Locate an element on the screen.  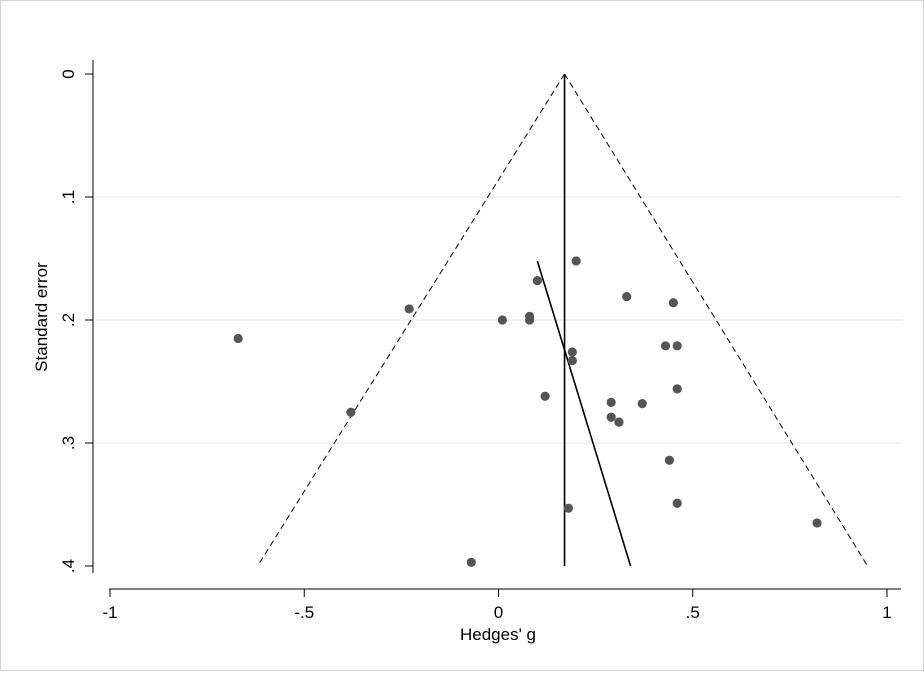
y-tick-label: .3 is located at coordinates (68, 443).